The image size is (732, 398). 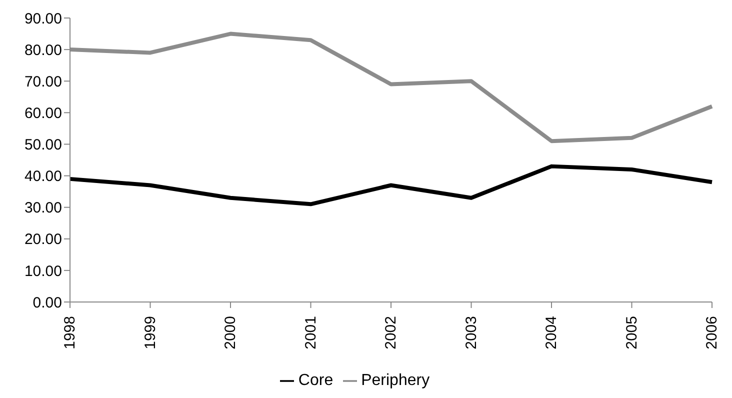 I want to click on y-tick-label: 40.00, so click(x=43, y=177).